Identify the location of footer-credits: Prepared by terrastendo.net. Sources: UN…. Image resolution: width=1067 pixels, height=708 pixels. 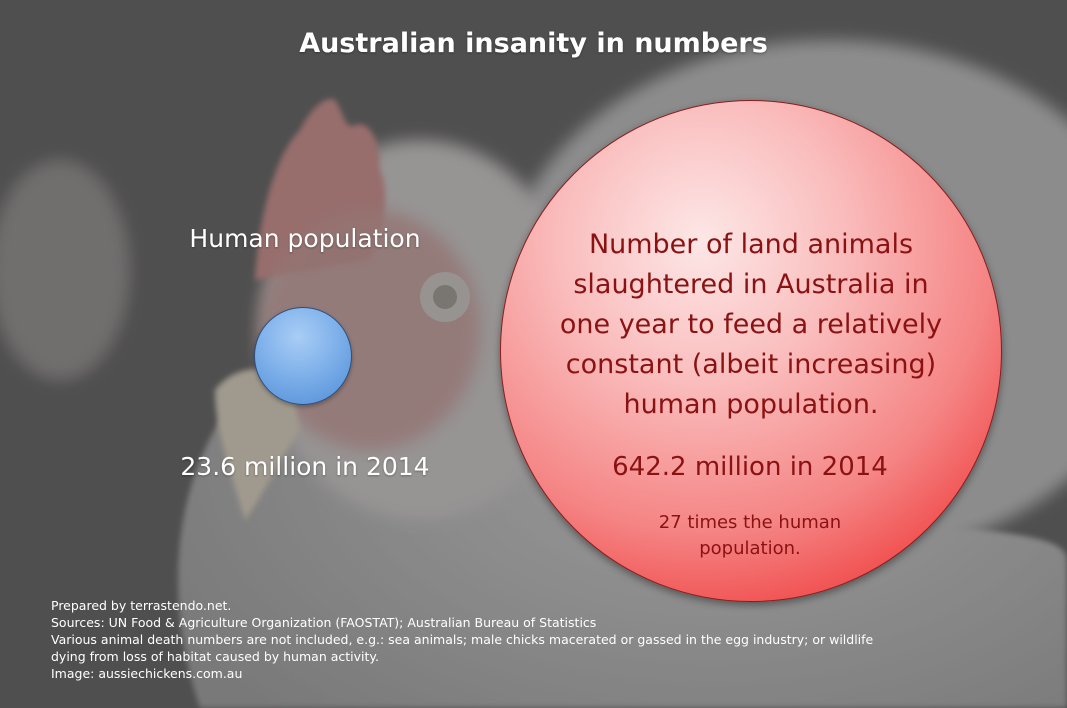
(551, 639).